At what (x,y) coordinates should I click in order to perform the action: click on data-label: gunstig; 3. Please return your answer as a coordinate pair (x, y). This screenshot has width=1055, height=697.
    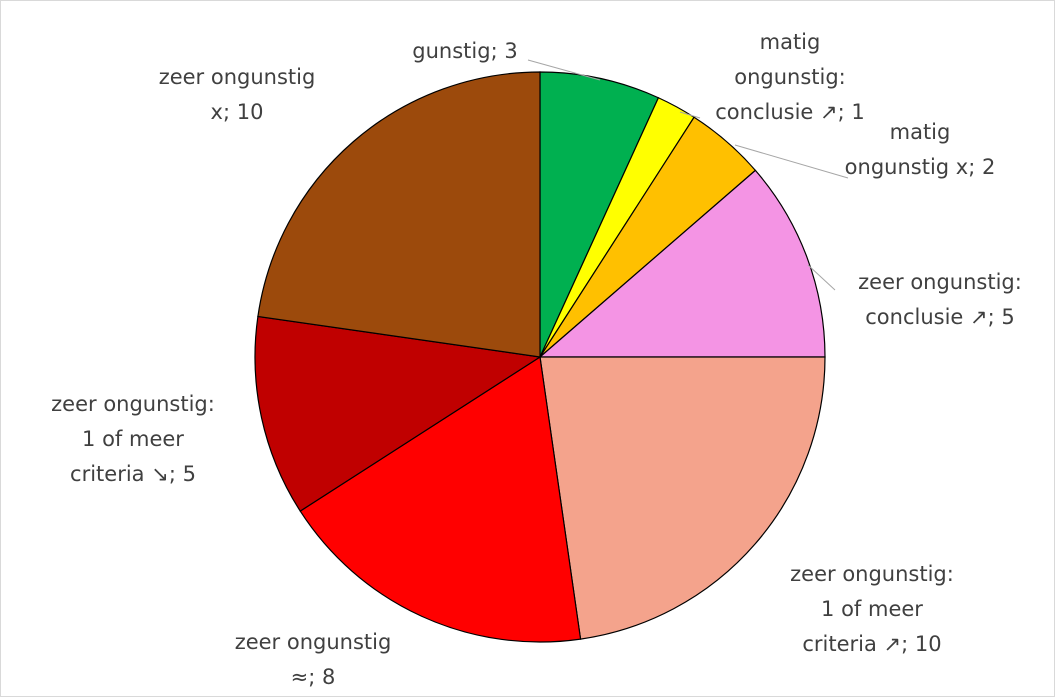
    Looking at the image, I should click on (464, 51).